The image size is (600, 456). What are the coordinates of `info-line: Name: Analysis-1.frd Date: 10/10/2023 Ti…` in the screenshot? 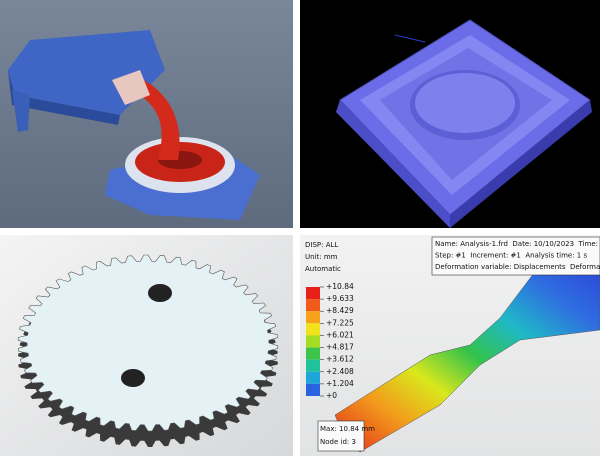 It's located at (517, 244).